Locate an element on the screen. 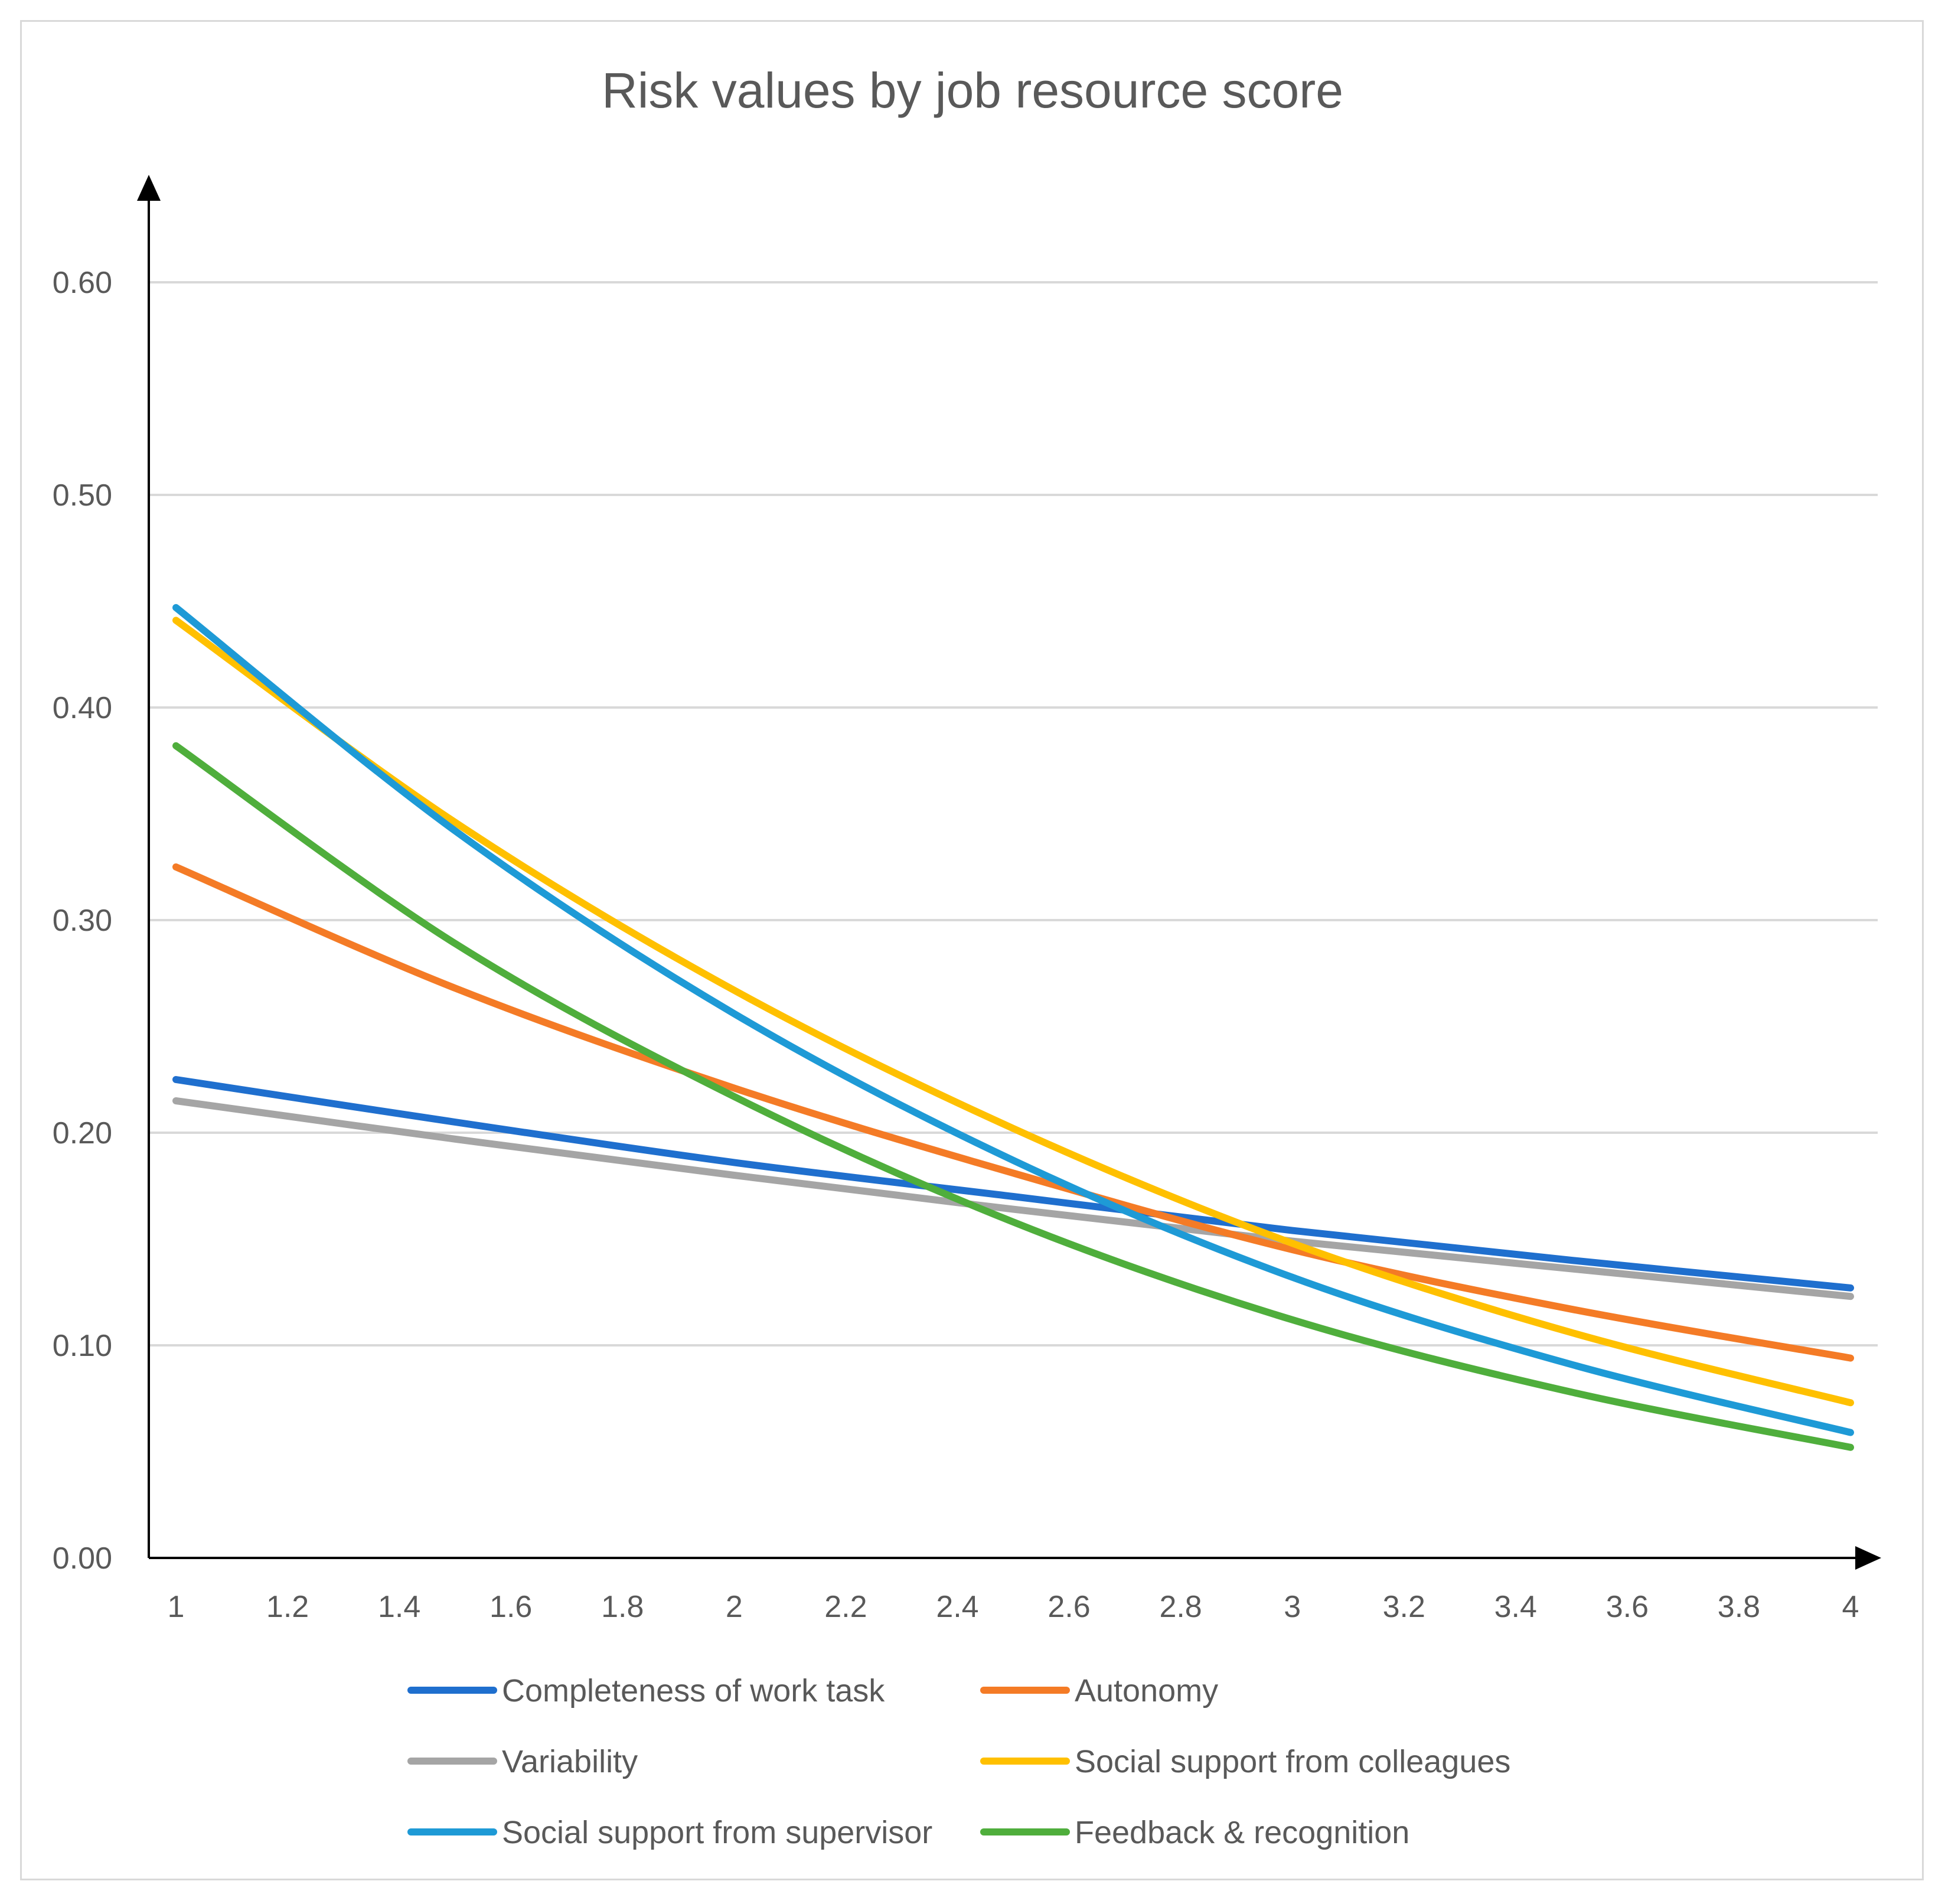 The width and height of the screenshot is (1945, 1904). series-line-variability is located at coordinates (1013, 1198).